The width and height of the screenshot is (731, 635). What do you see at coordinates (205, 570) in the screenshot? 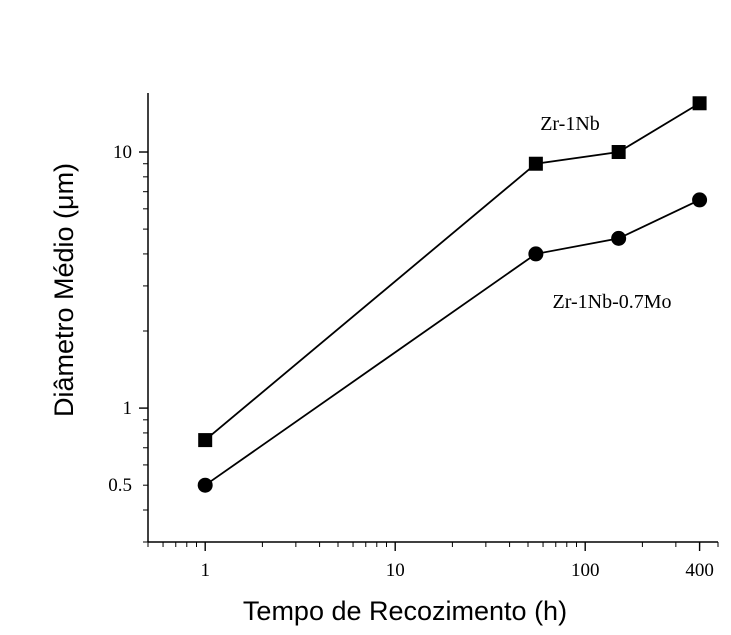
I see `x-tick-label: 1` at bounding box center [205, 570].